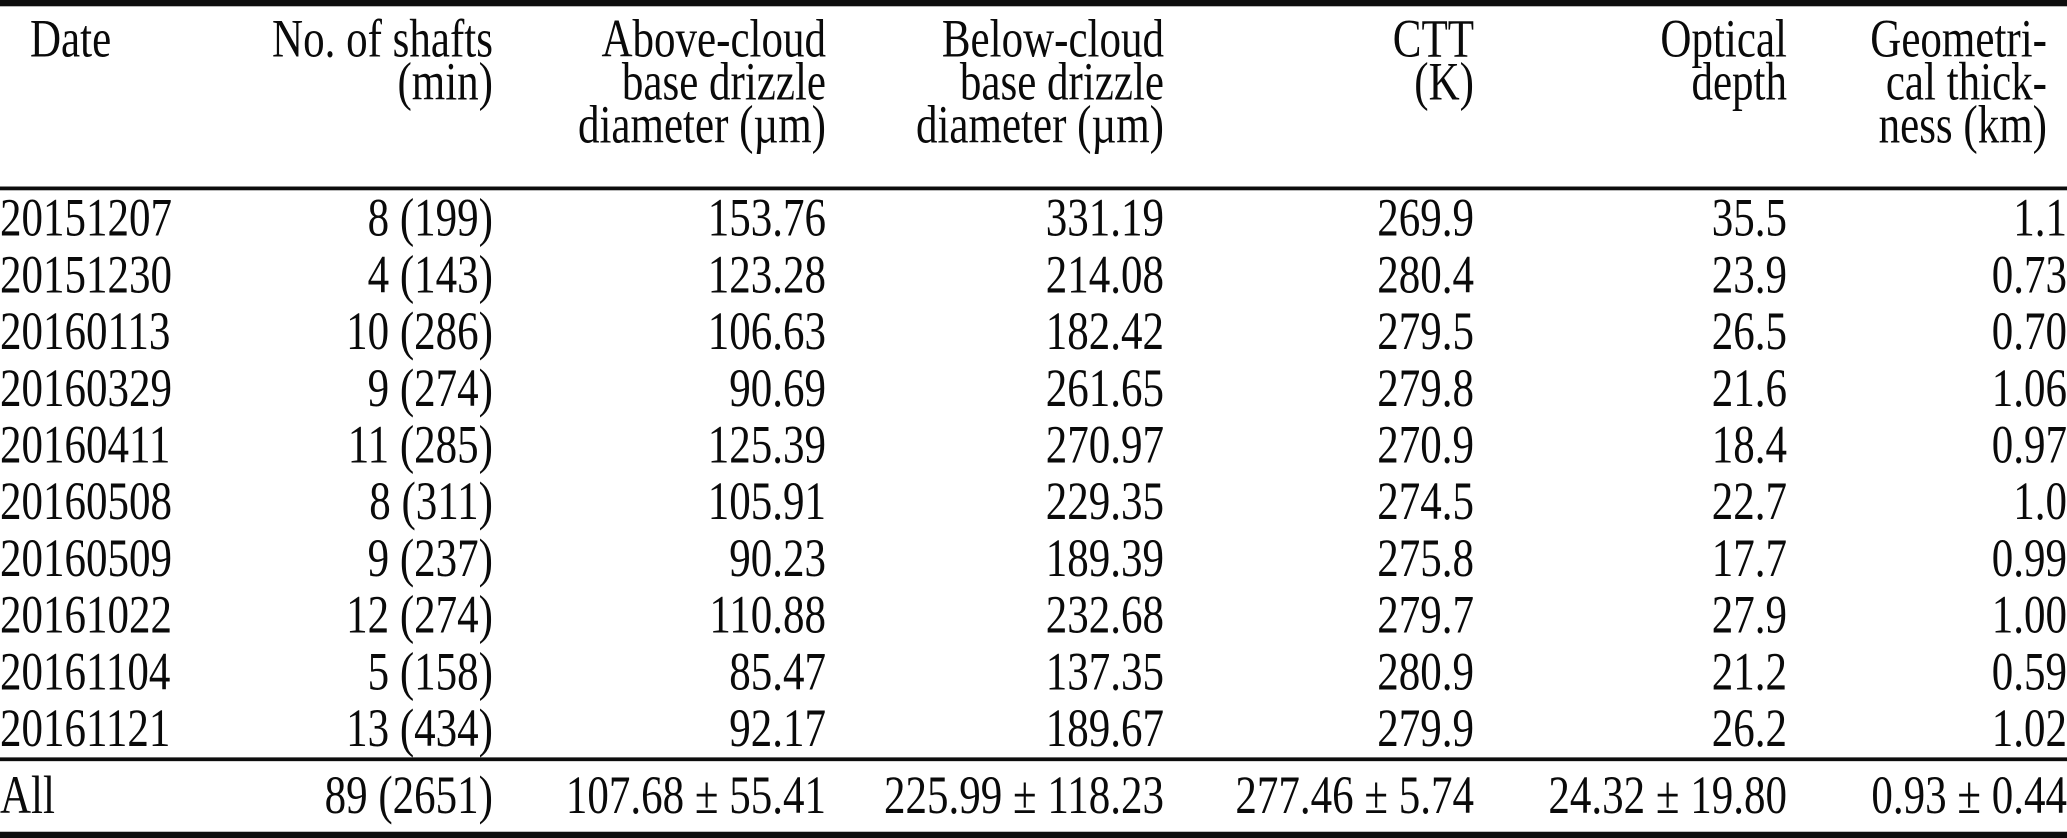  Describe the element at coordinates (1104, 615) in the screenshot. I see `cell-below-cloud-diameter: 232.68` at that location.